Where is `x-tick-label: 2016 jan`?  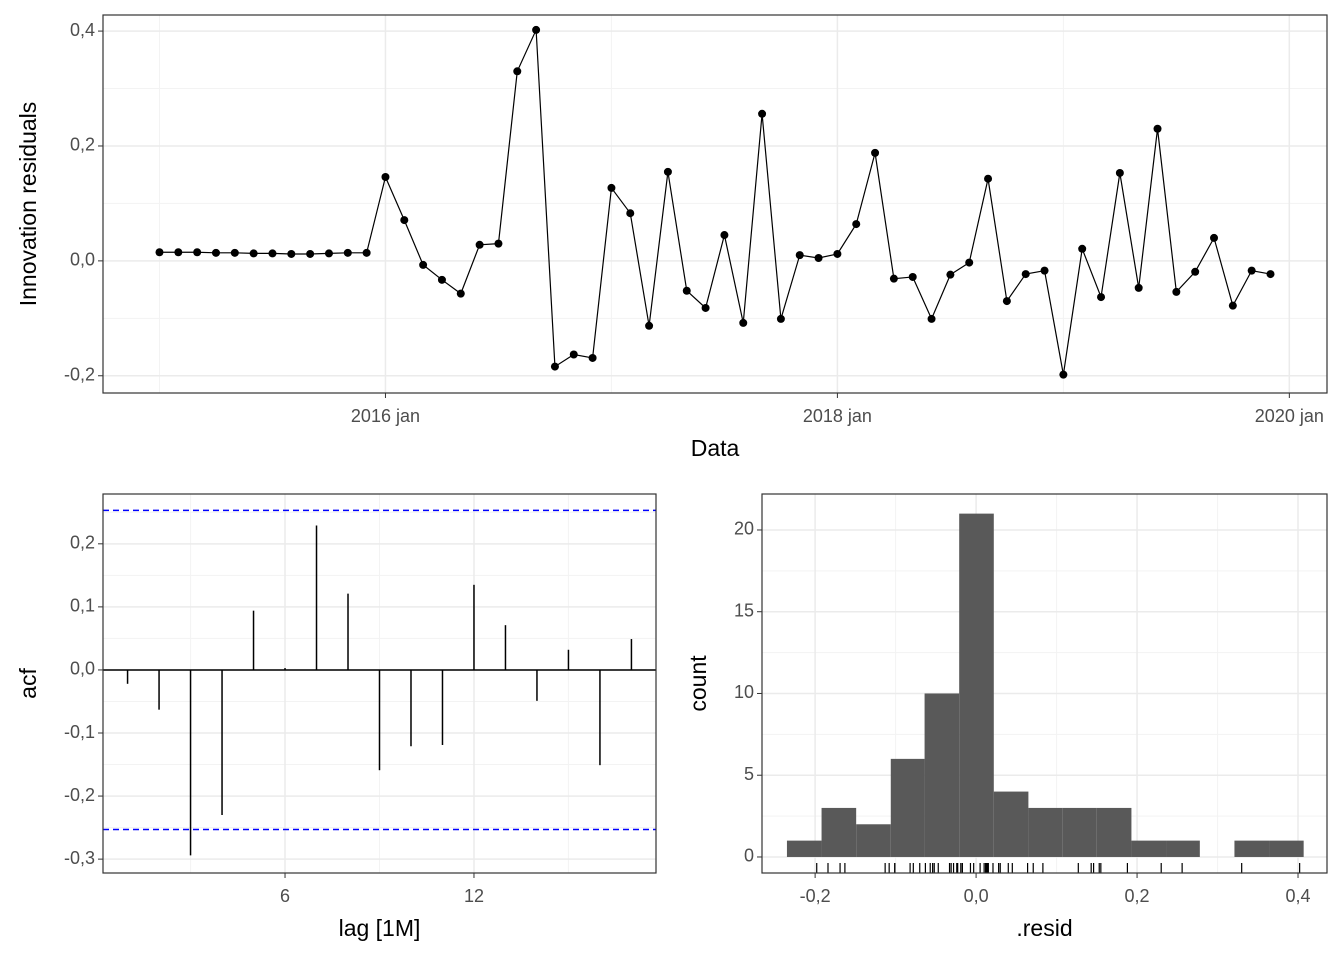 x-tick-label: 2016 jan is located at coordinates (385, 416).